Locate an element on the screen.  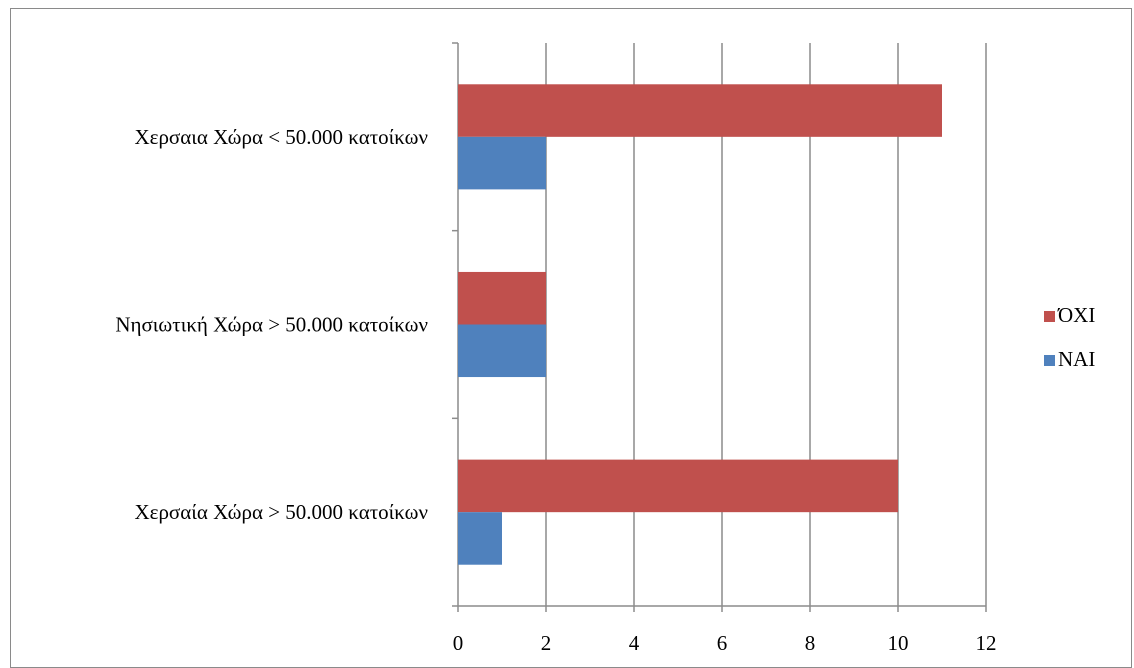
x-tick-label: 4 is located at coordinates (634, 643).